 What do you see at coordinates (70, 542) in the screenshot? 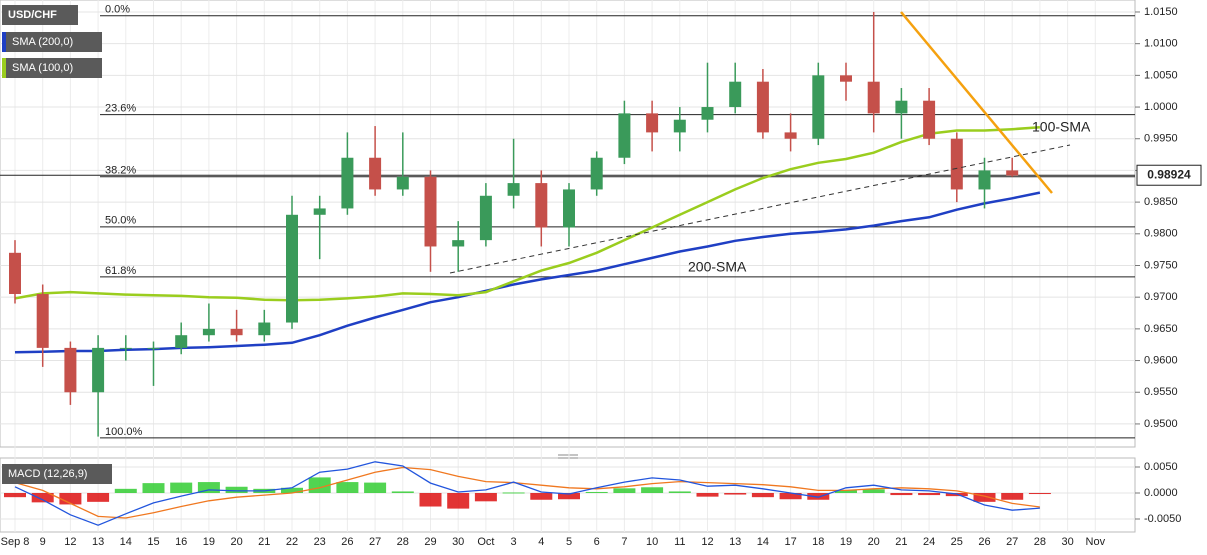
I see `x-tick-label: 12` at bounding box center [70, 542].